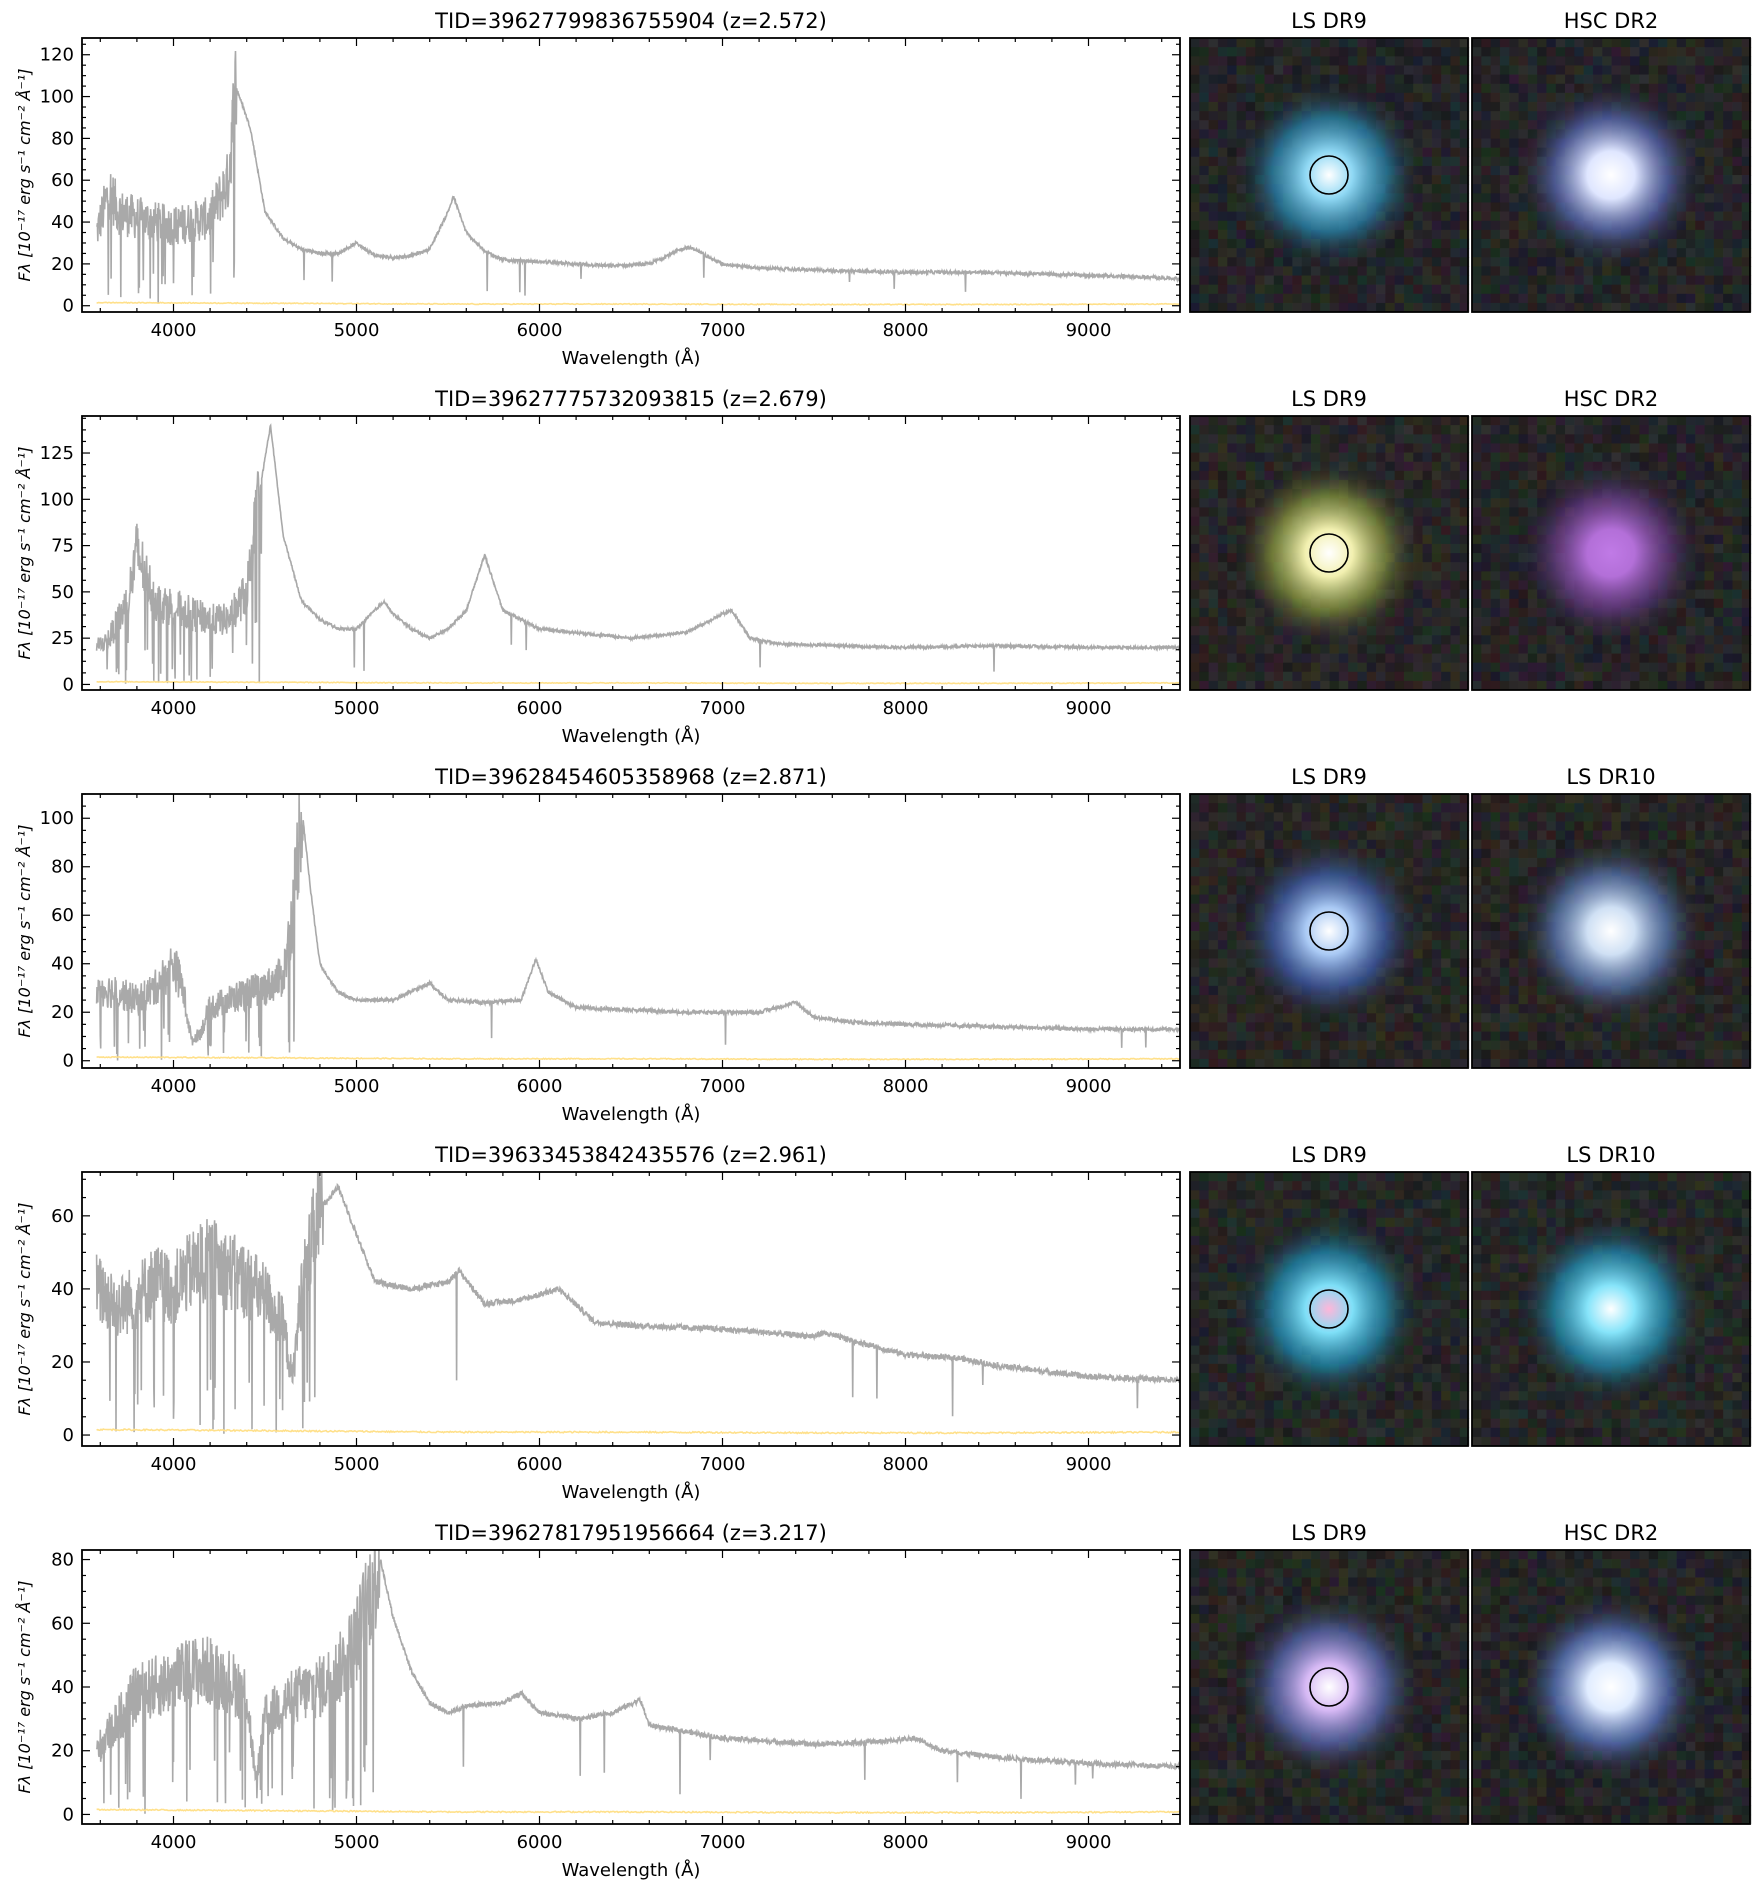 The image size is (1762, 1890). Describe the element at coordinates (62, 915) in the screenshot. I see `y-tick-label: 60` at that location.